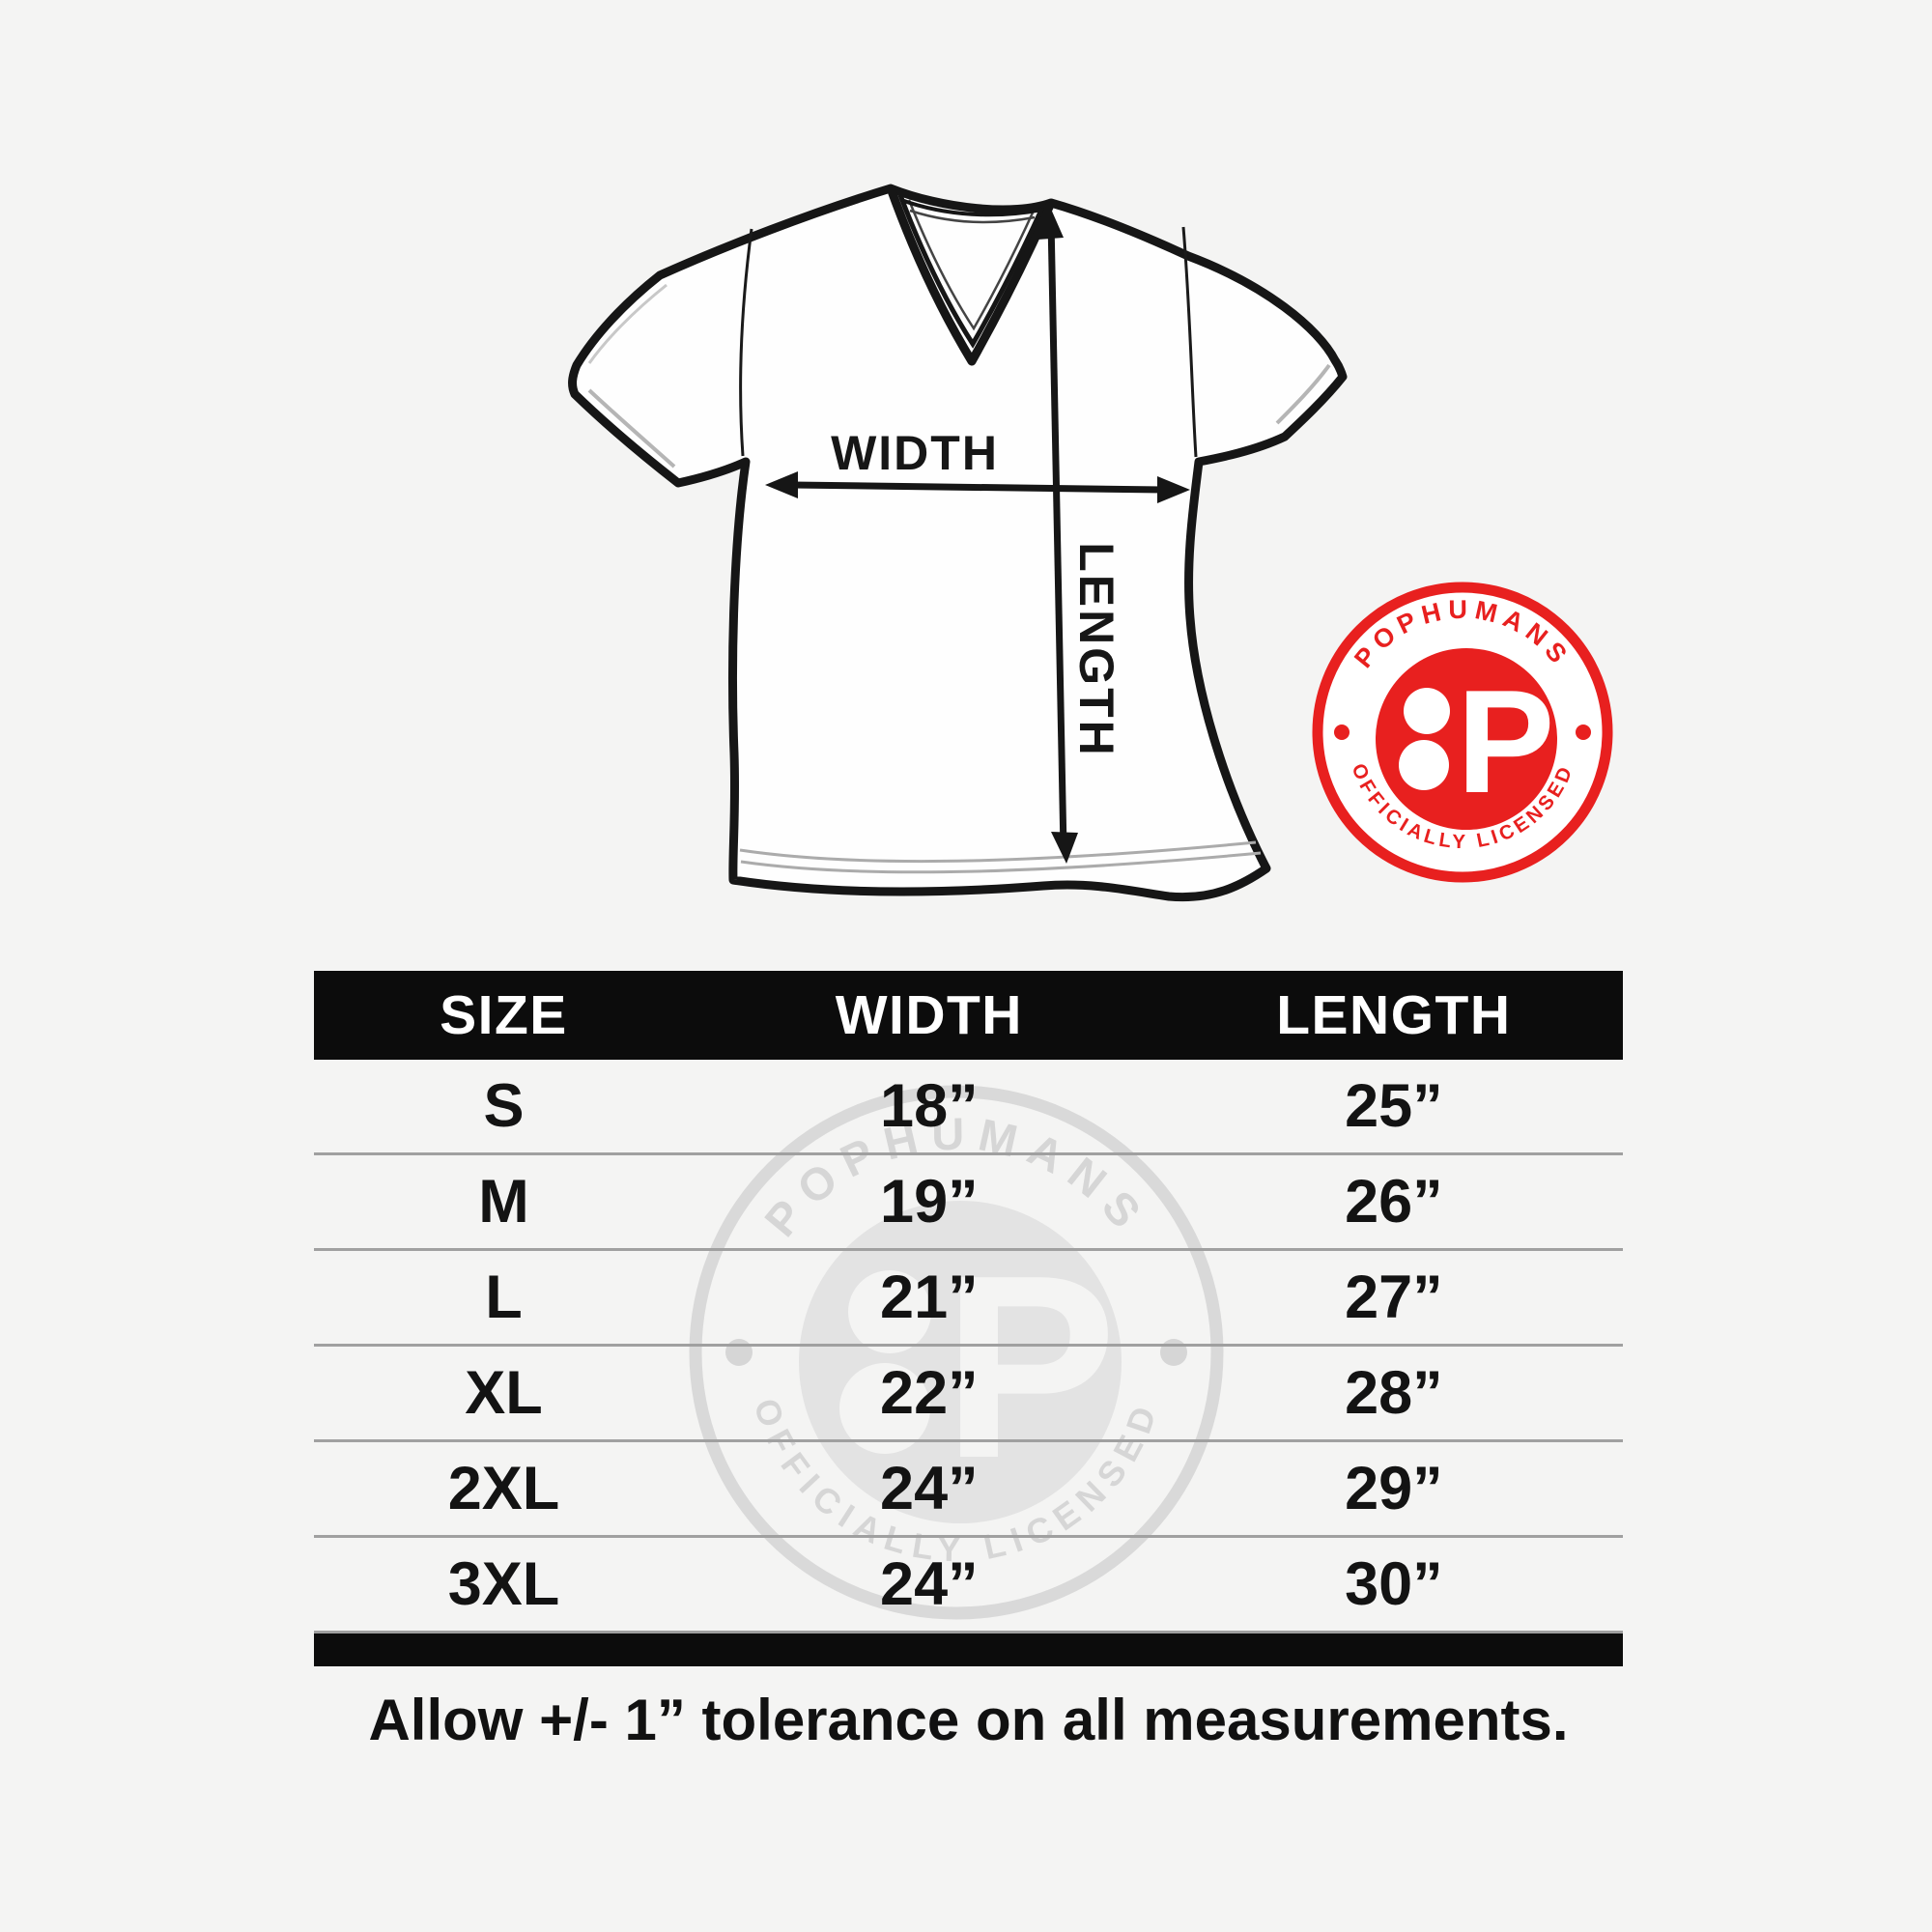 Image resolution: width=1932 pixels, height=1932 pixels. Describe the element at coordinates (929, 1015) in the screenshot. I see `header-width: WIDTH` at that location.